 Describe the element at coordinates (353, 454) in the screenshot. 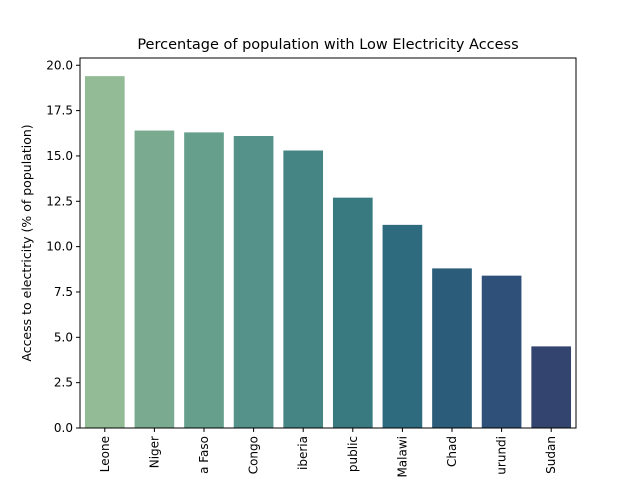

I see `x-tick-label: public` at that location.